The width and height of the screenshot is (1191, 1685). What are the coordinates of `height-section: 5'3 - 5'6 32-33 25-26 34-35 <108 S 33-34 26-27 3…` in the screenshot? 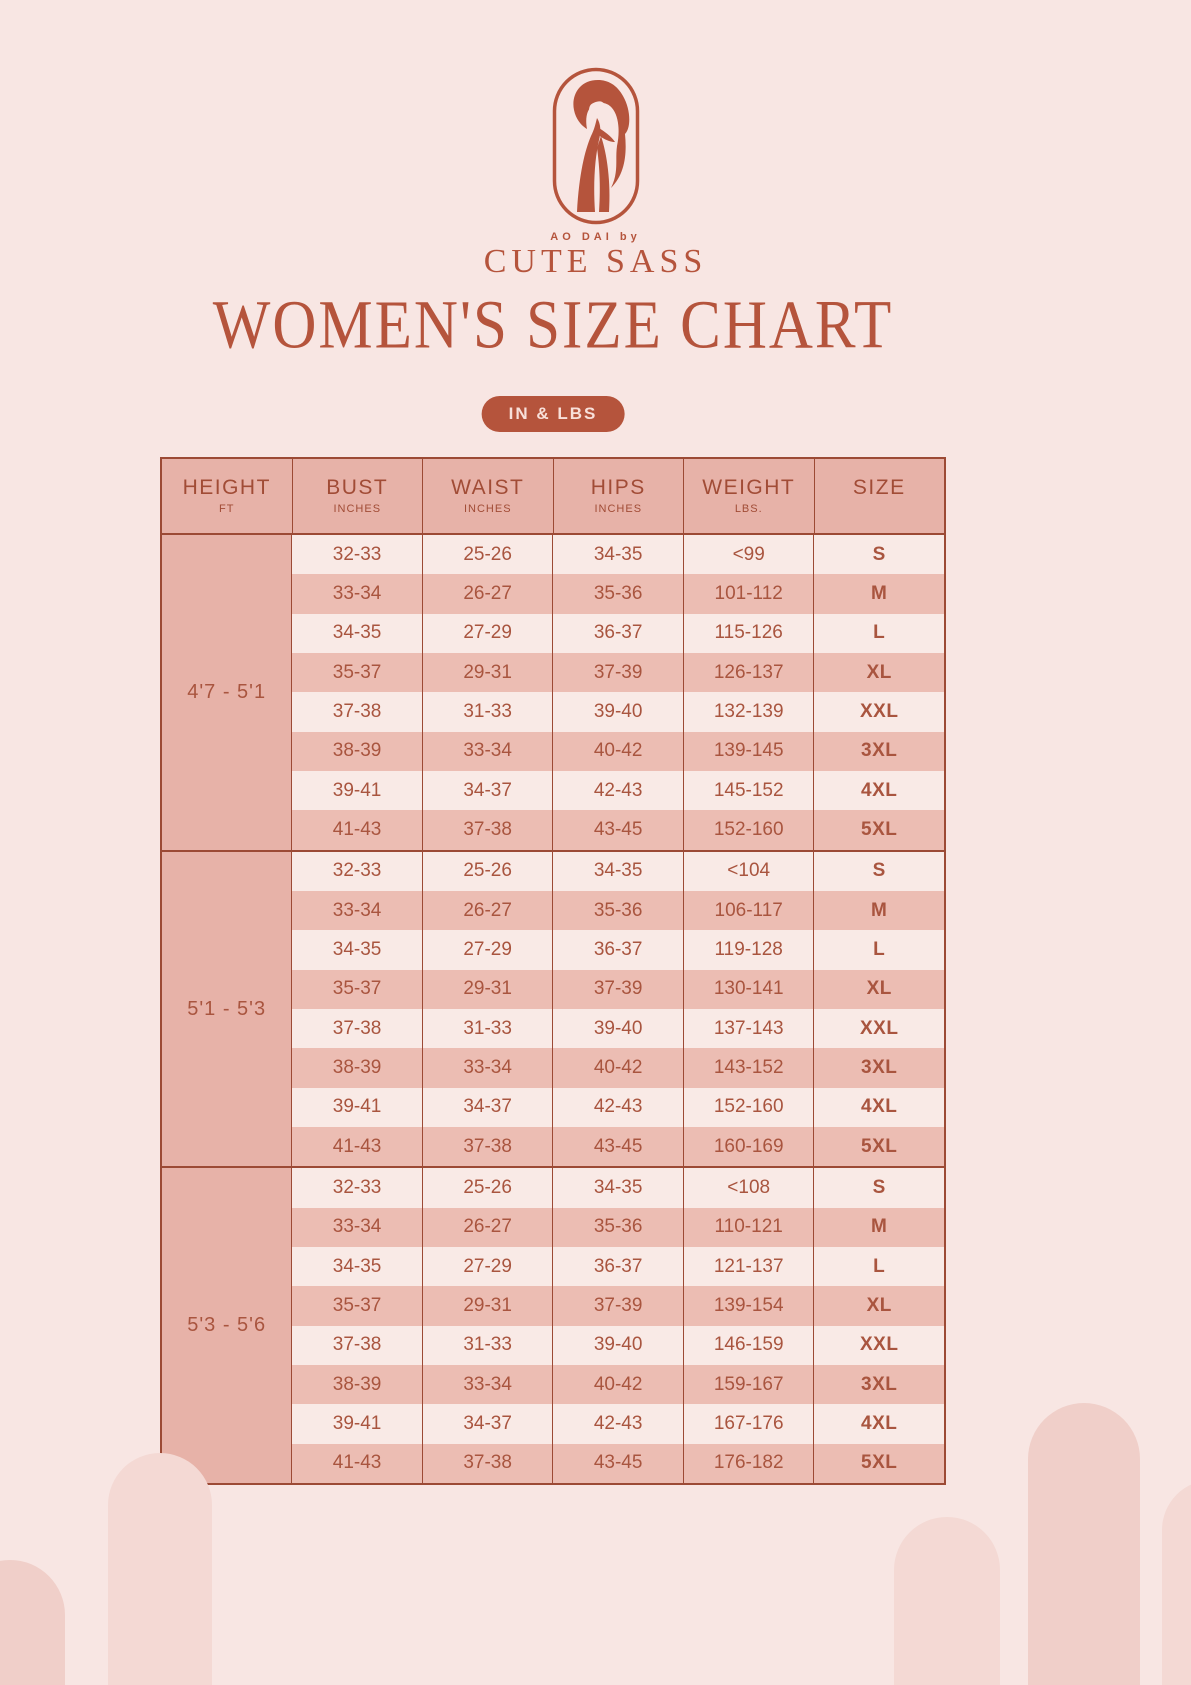 It's located at (553, 1326).